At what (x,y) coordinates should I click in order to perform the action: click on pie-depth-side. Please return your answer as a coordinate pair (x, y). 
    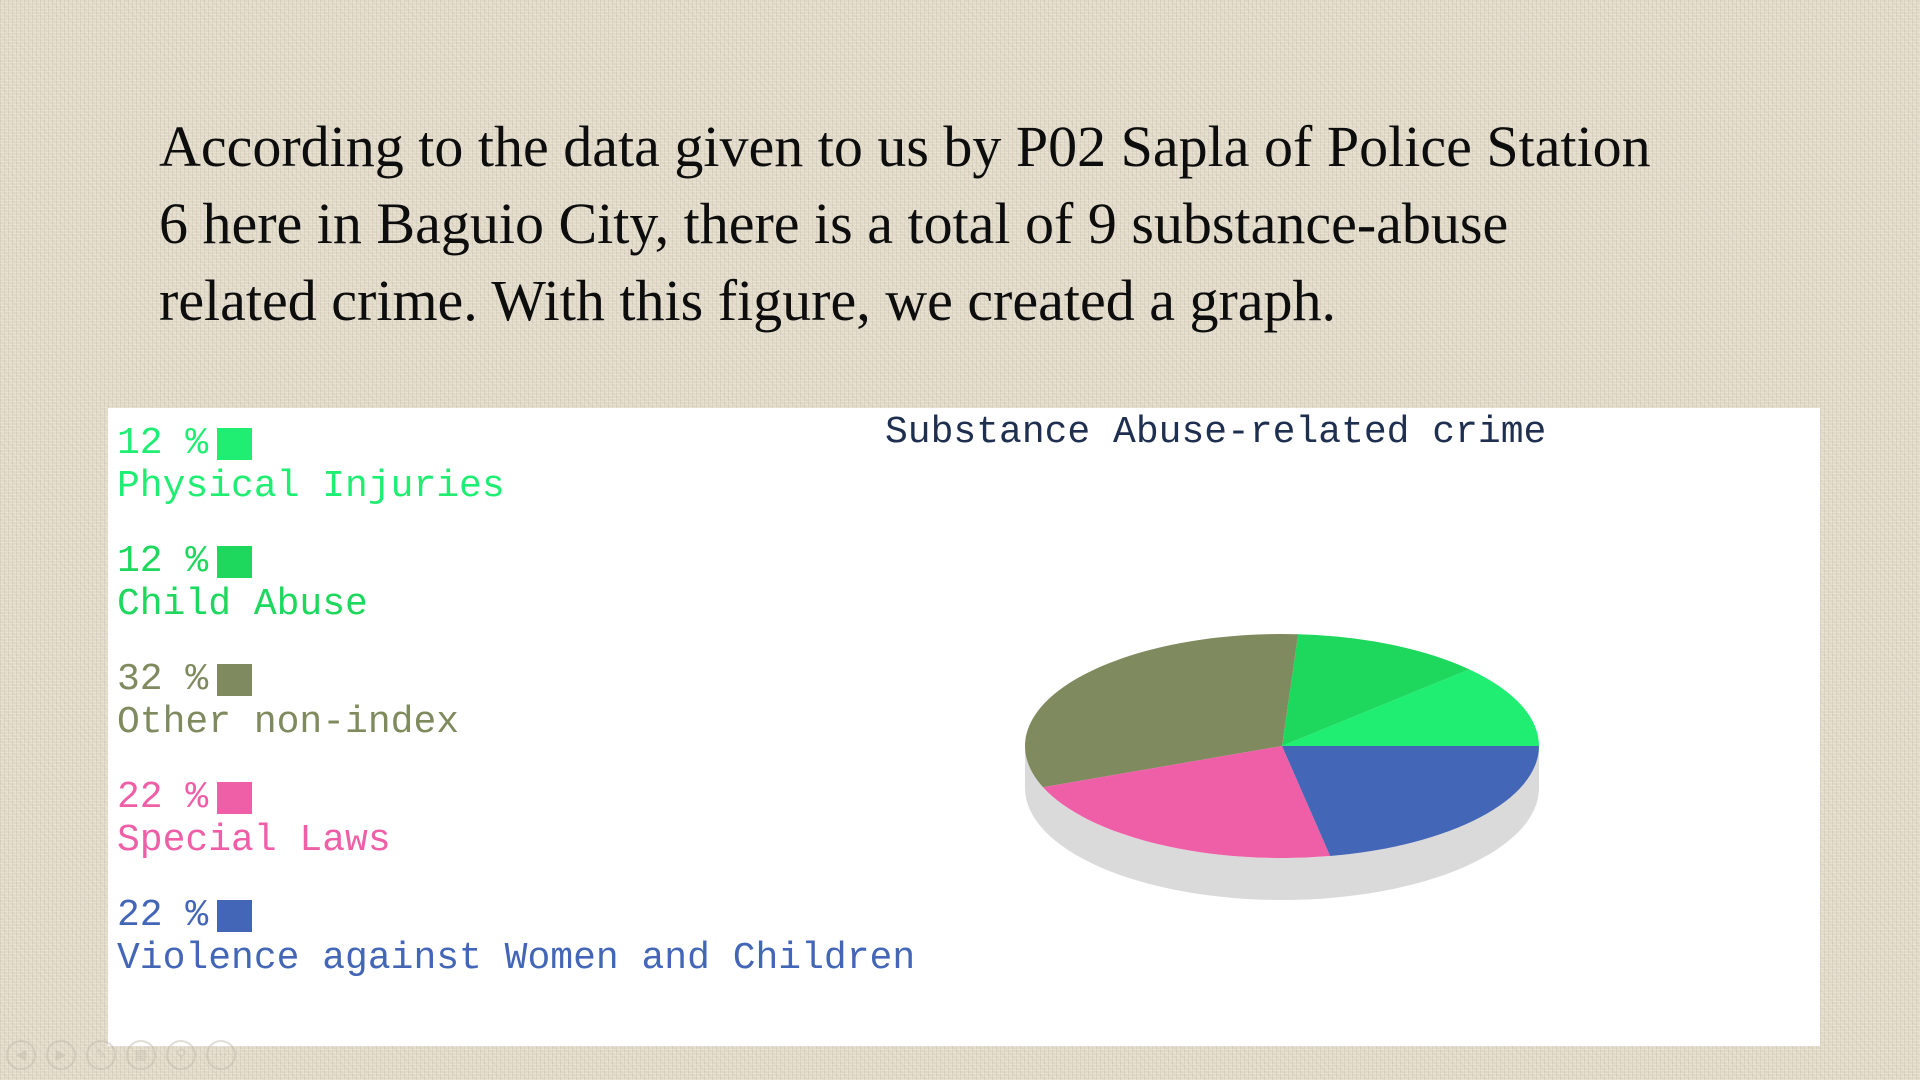
    Looking at the image, I should click on (1282, 823).